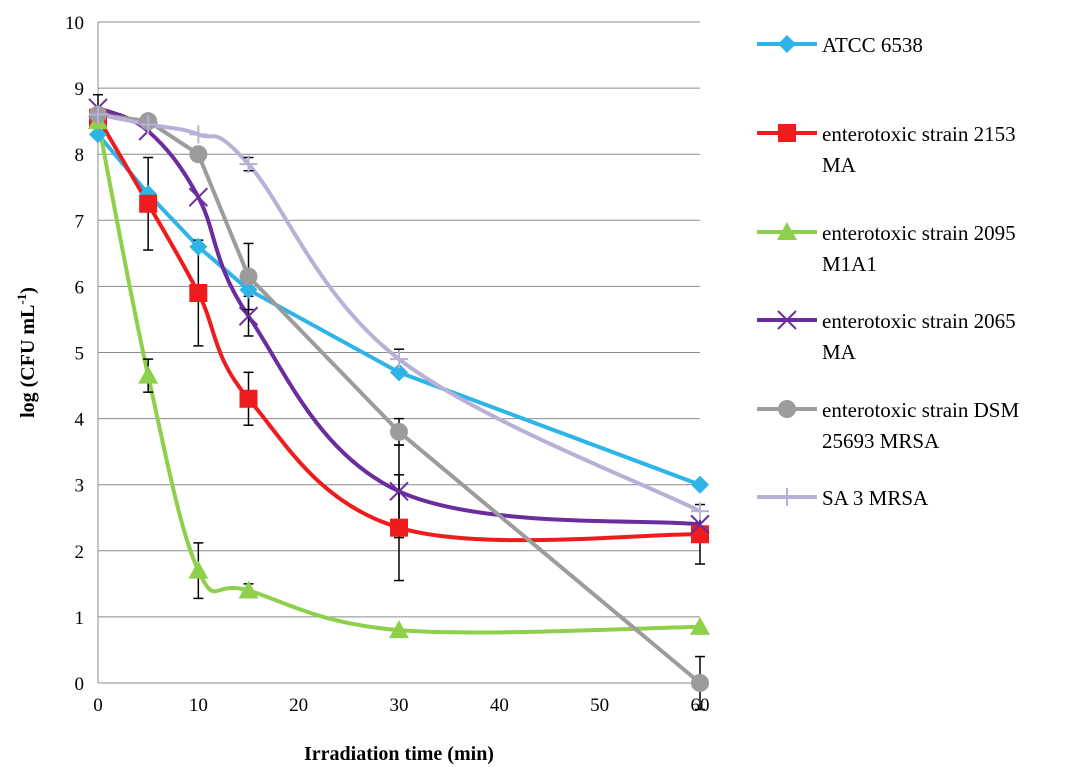  I want to click on legend-label-1: enterotoxic strain 2153, so click(919, 134).